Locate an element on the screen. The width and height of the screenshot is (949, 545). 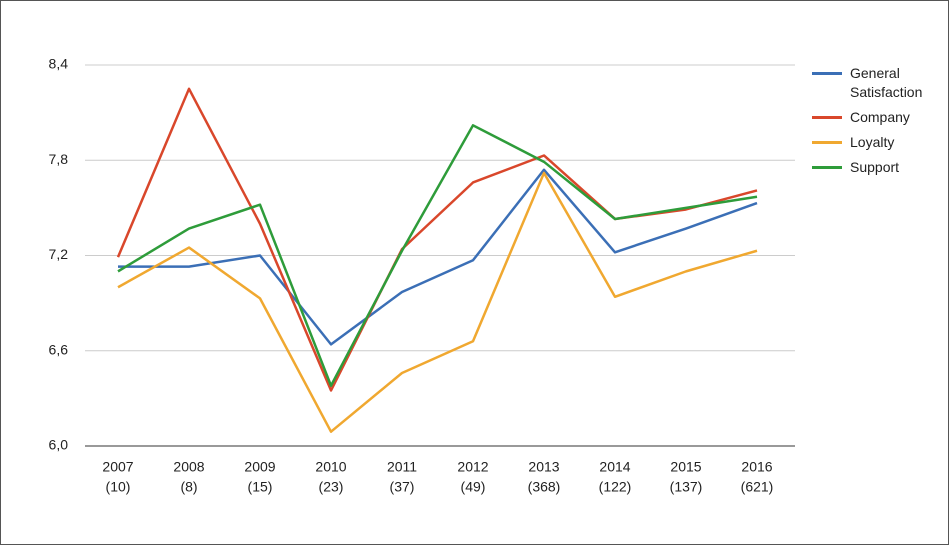
x-tick-label: (368) is located at coordinates (544, 487).